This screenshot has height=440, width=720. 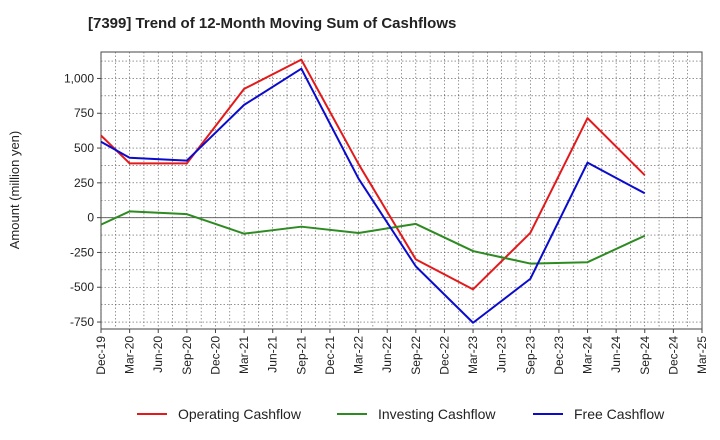 What do you see at coordinates (702, 355) in the screenshot?
I see `x-tick-label: Mar-25` at bounding box center [702, 355].